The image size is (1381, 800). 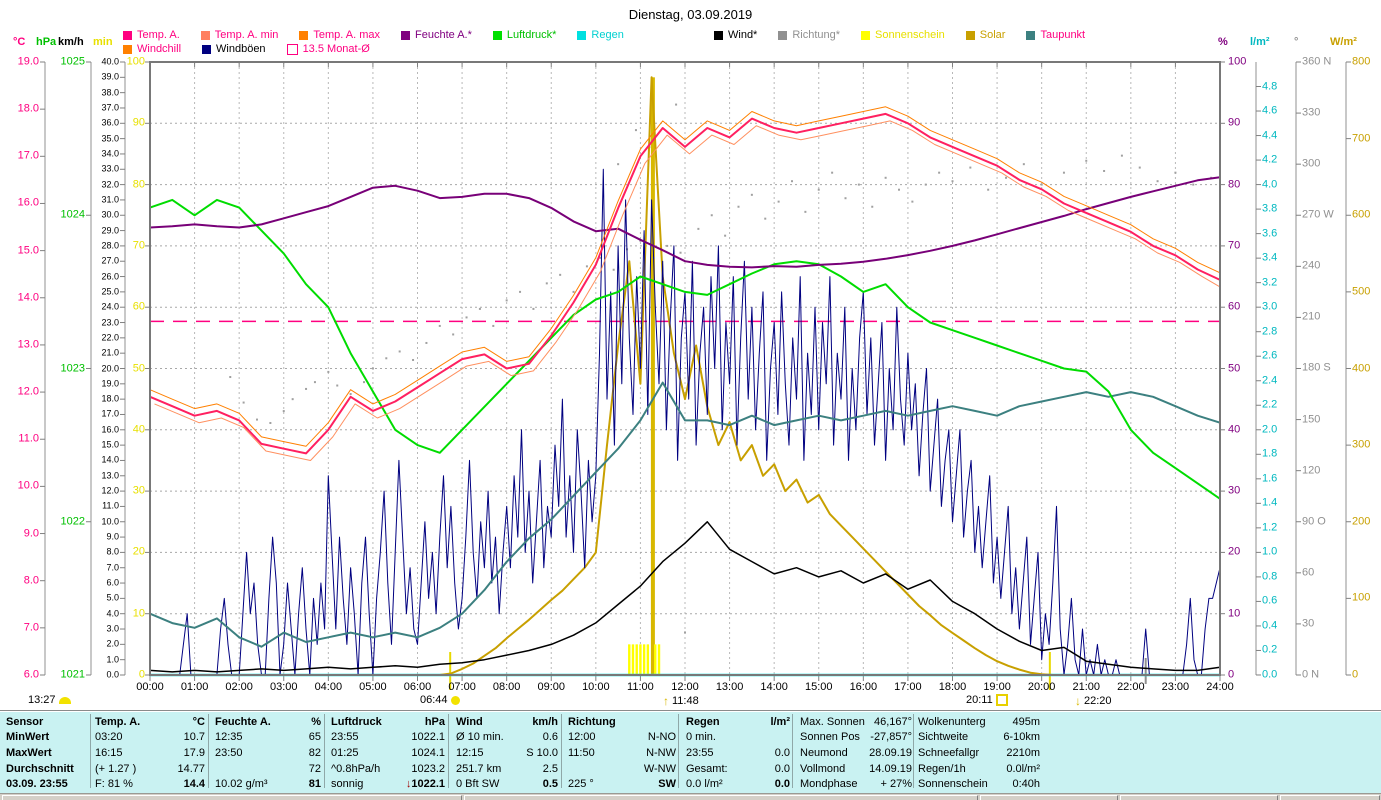 I want to click on tick-label: 3.2, so click(x=1270, y=282).